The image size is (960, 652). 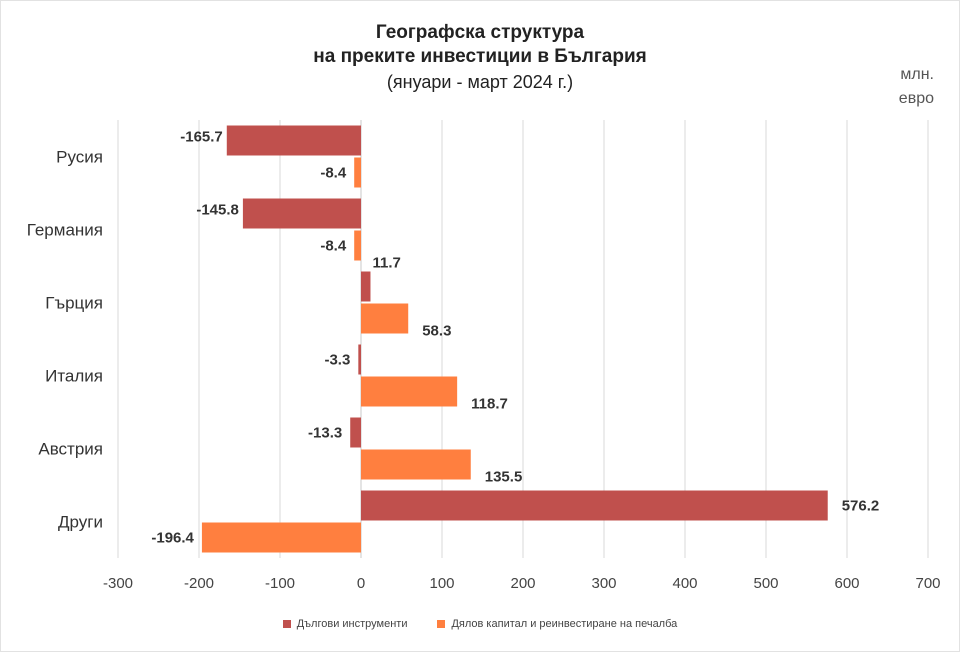 What do you see at coordinates (386, 263) in the screenshot?
I see `data-label: 11.7` at bounding box center [386, 263].